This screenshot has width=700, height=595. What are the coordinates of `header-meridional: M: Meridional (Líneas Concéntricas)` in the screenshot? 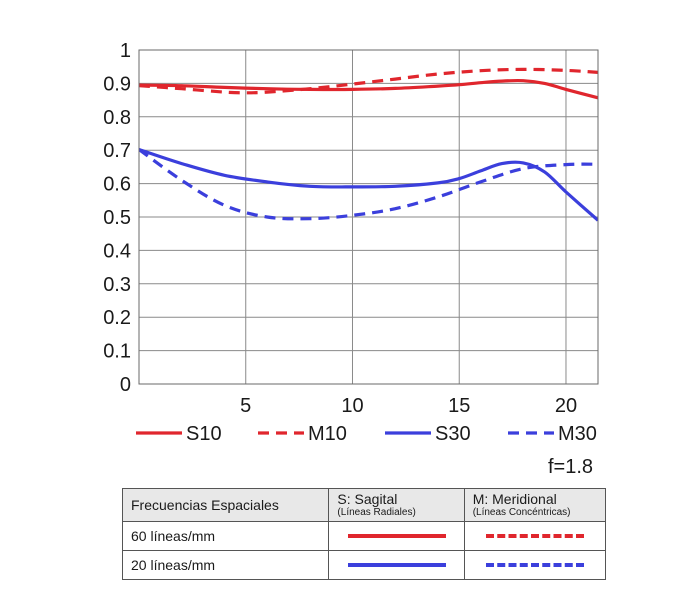 It's located at (535, 505).